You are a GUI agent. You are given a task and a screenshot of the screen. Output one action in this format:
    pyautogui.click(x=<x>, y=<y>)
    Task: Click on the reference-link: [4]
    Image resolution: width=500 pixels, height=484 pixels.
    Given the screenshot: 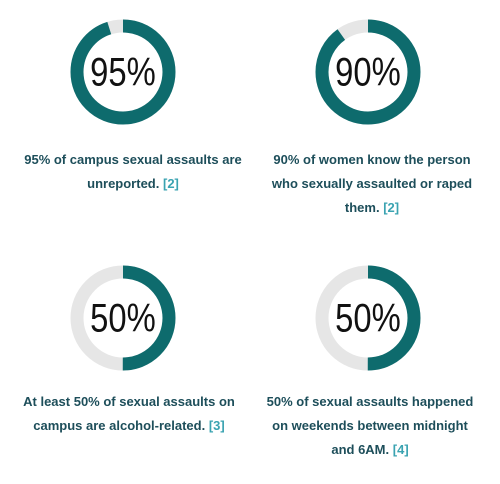 What is the action you would take?
    pyautogui.click(x=400, y=449)
    